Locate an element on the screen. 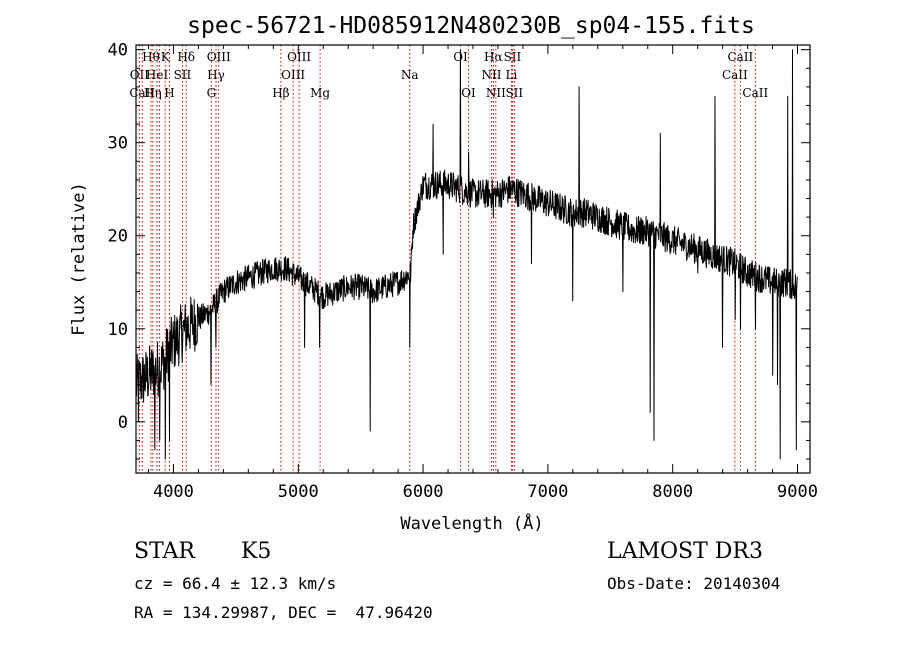 This screenshot has height=649, width=900. observation-date: Obs-Date: 20140304 is located at coordinates (694, 583).